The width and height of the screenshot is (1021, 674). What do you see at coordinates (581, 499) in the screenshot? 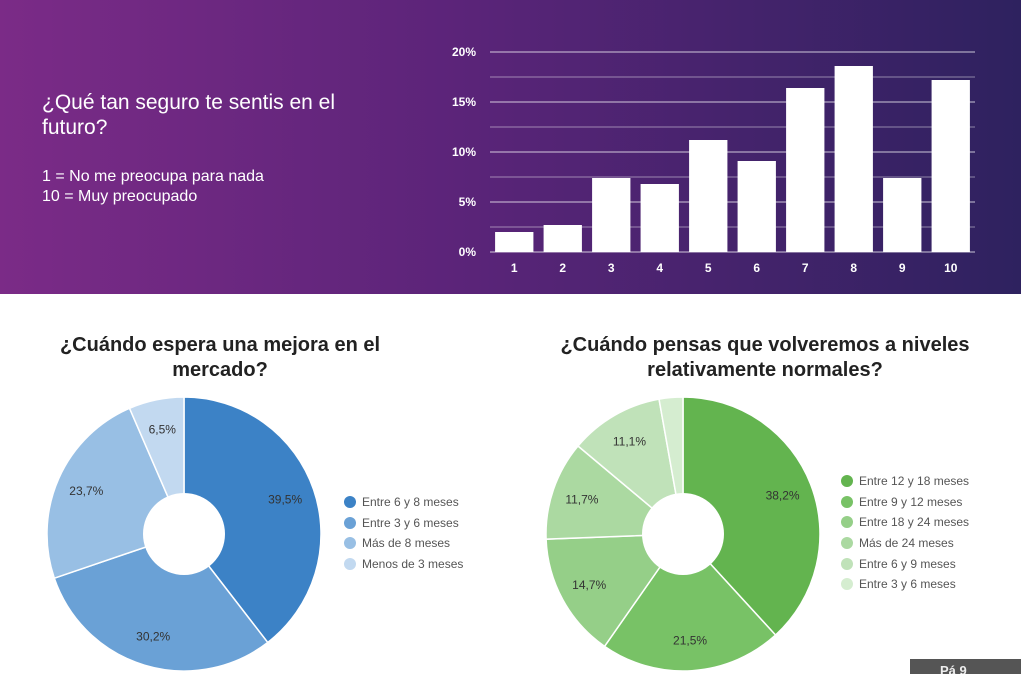
I see `pie-slice-value-label: 11,7%` at bounding box center [581, 499].